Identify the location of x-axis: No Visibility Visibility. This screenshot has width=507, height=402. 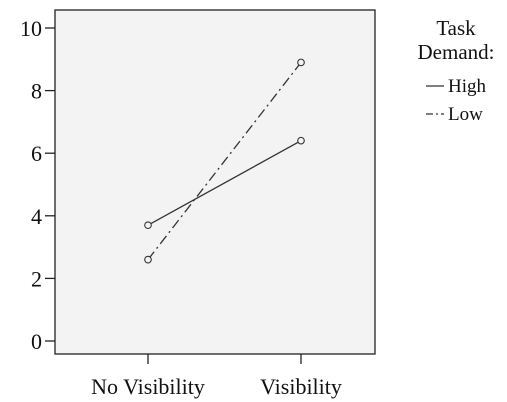
(216, 376).